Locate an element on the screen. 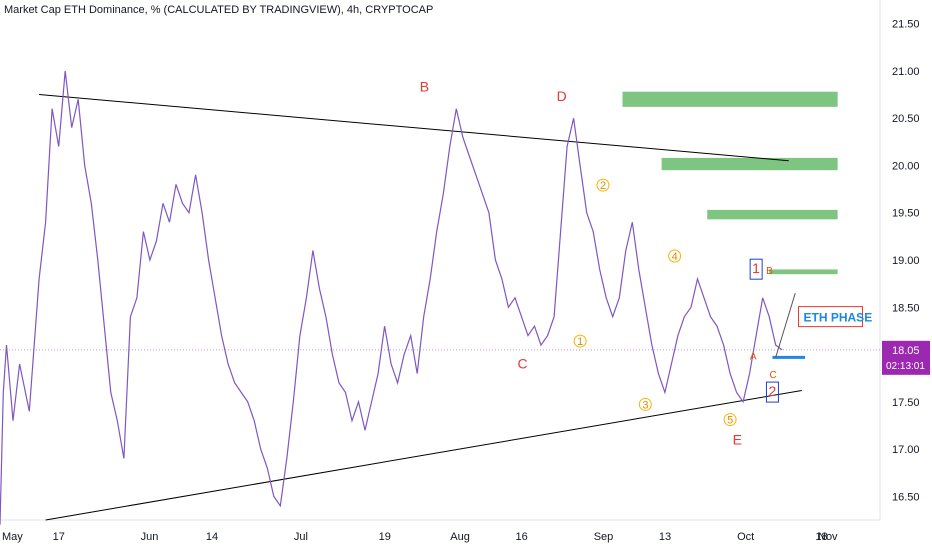 This screenshot has height=550, width=932. x-tick-label: 18 is located at coordinates (821, 537).